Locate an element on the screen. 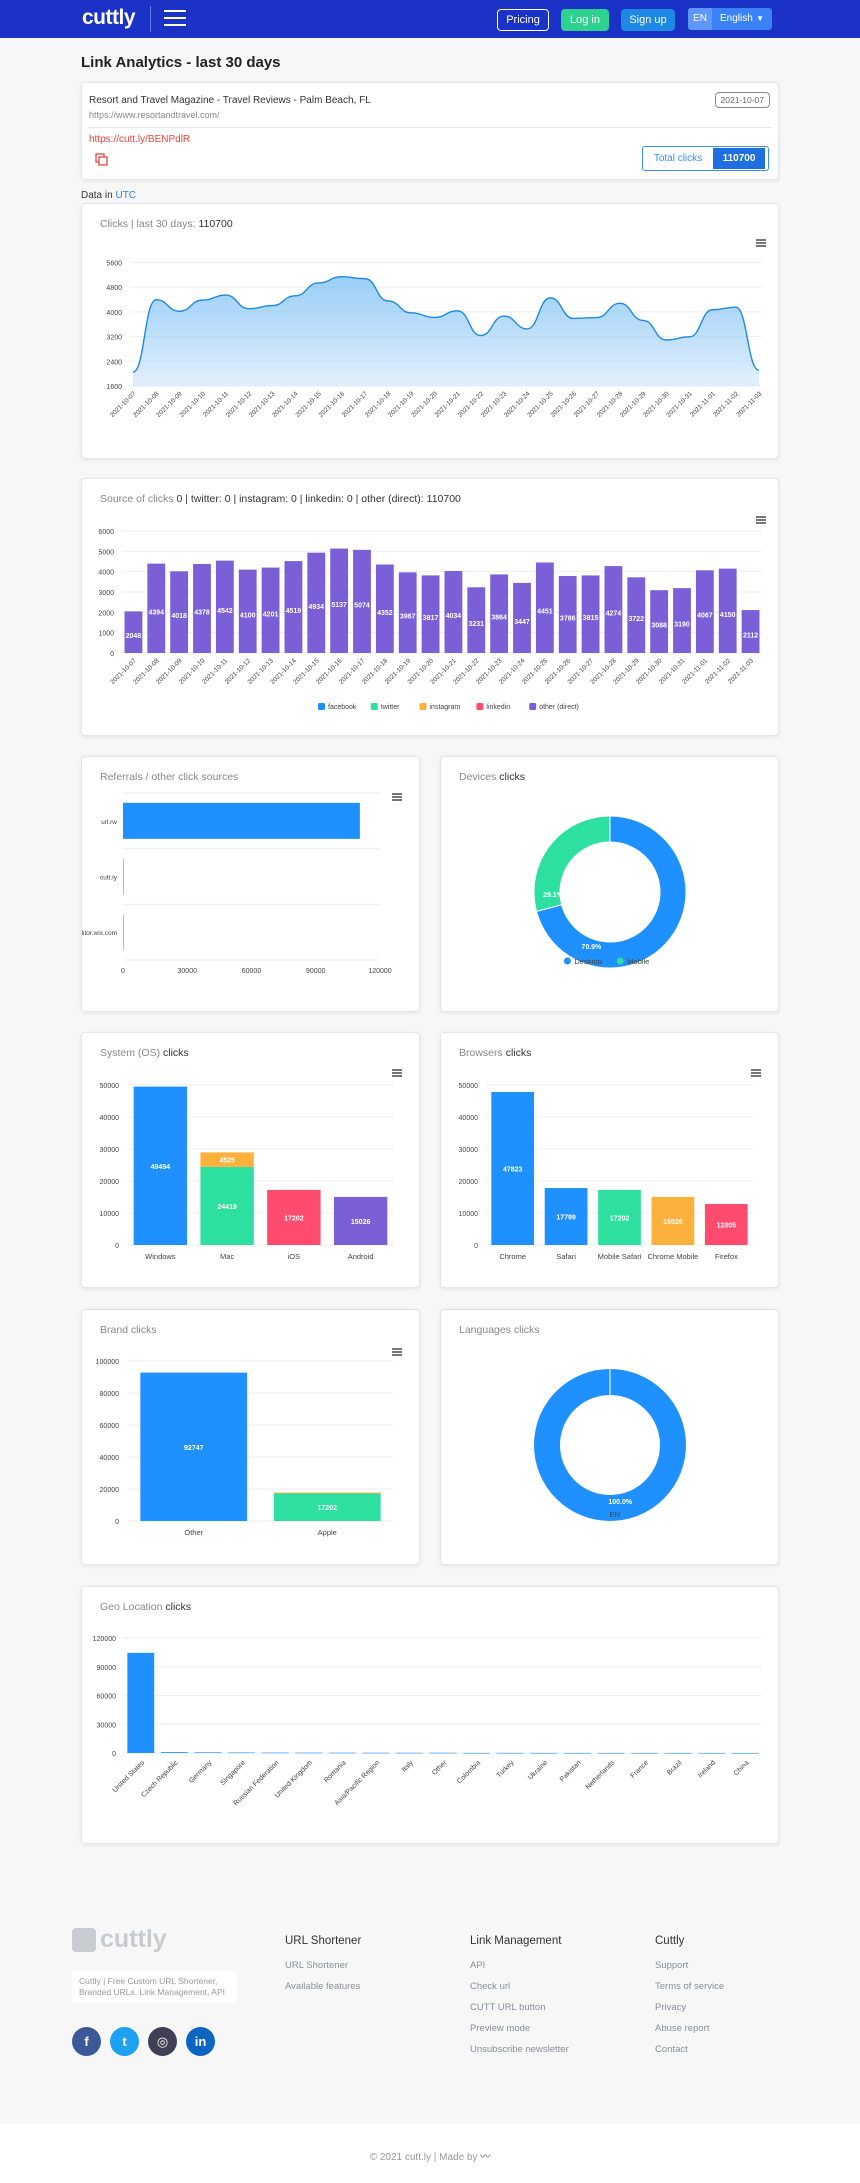 The image size is (860, 2183). hamburger-menu-icon is located at coordinates (175, 19).